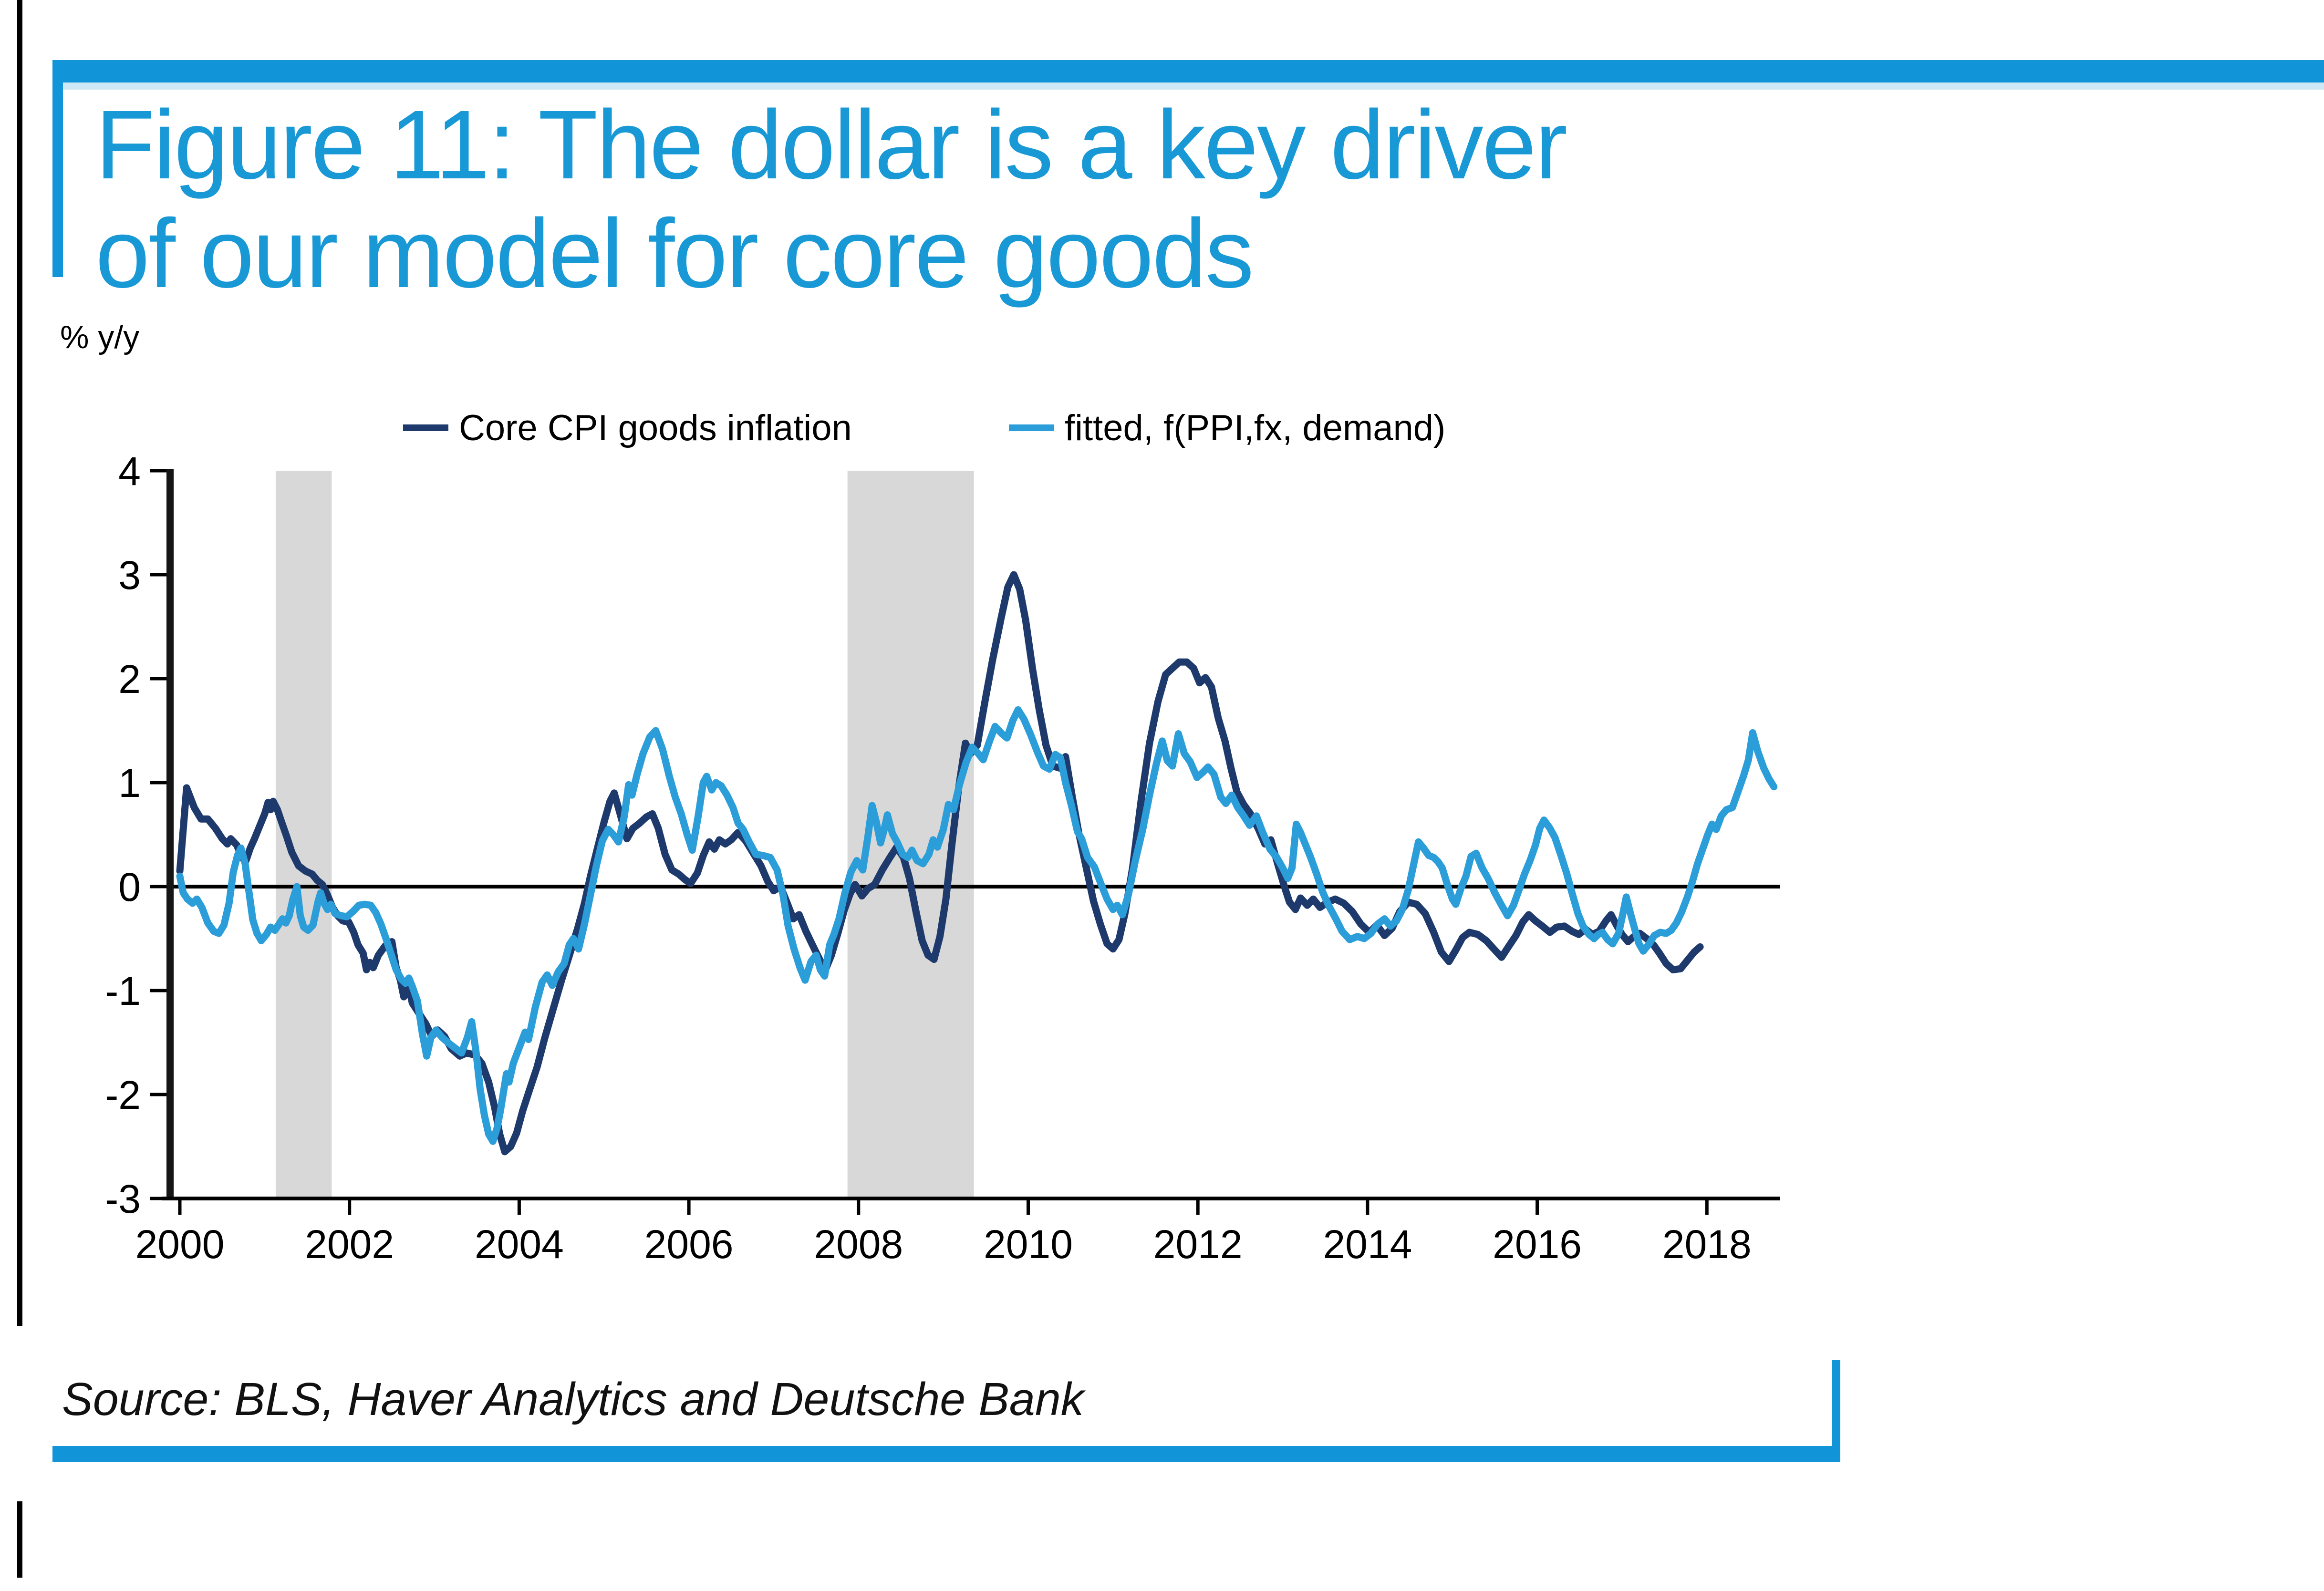  I want to click on x-tick-label-2004: 2004, so click(519, 1244).